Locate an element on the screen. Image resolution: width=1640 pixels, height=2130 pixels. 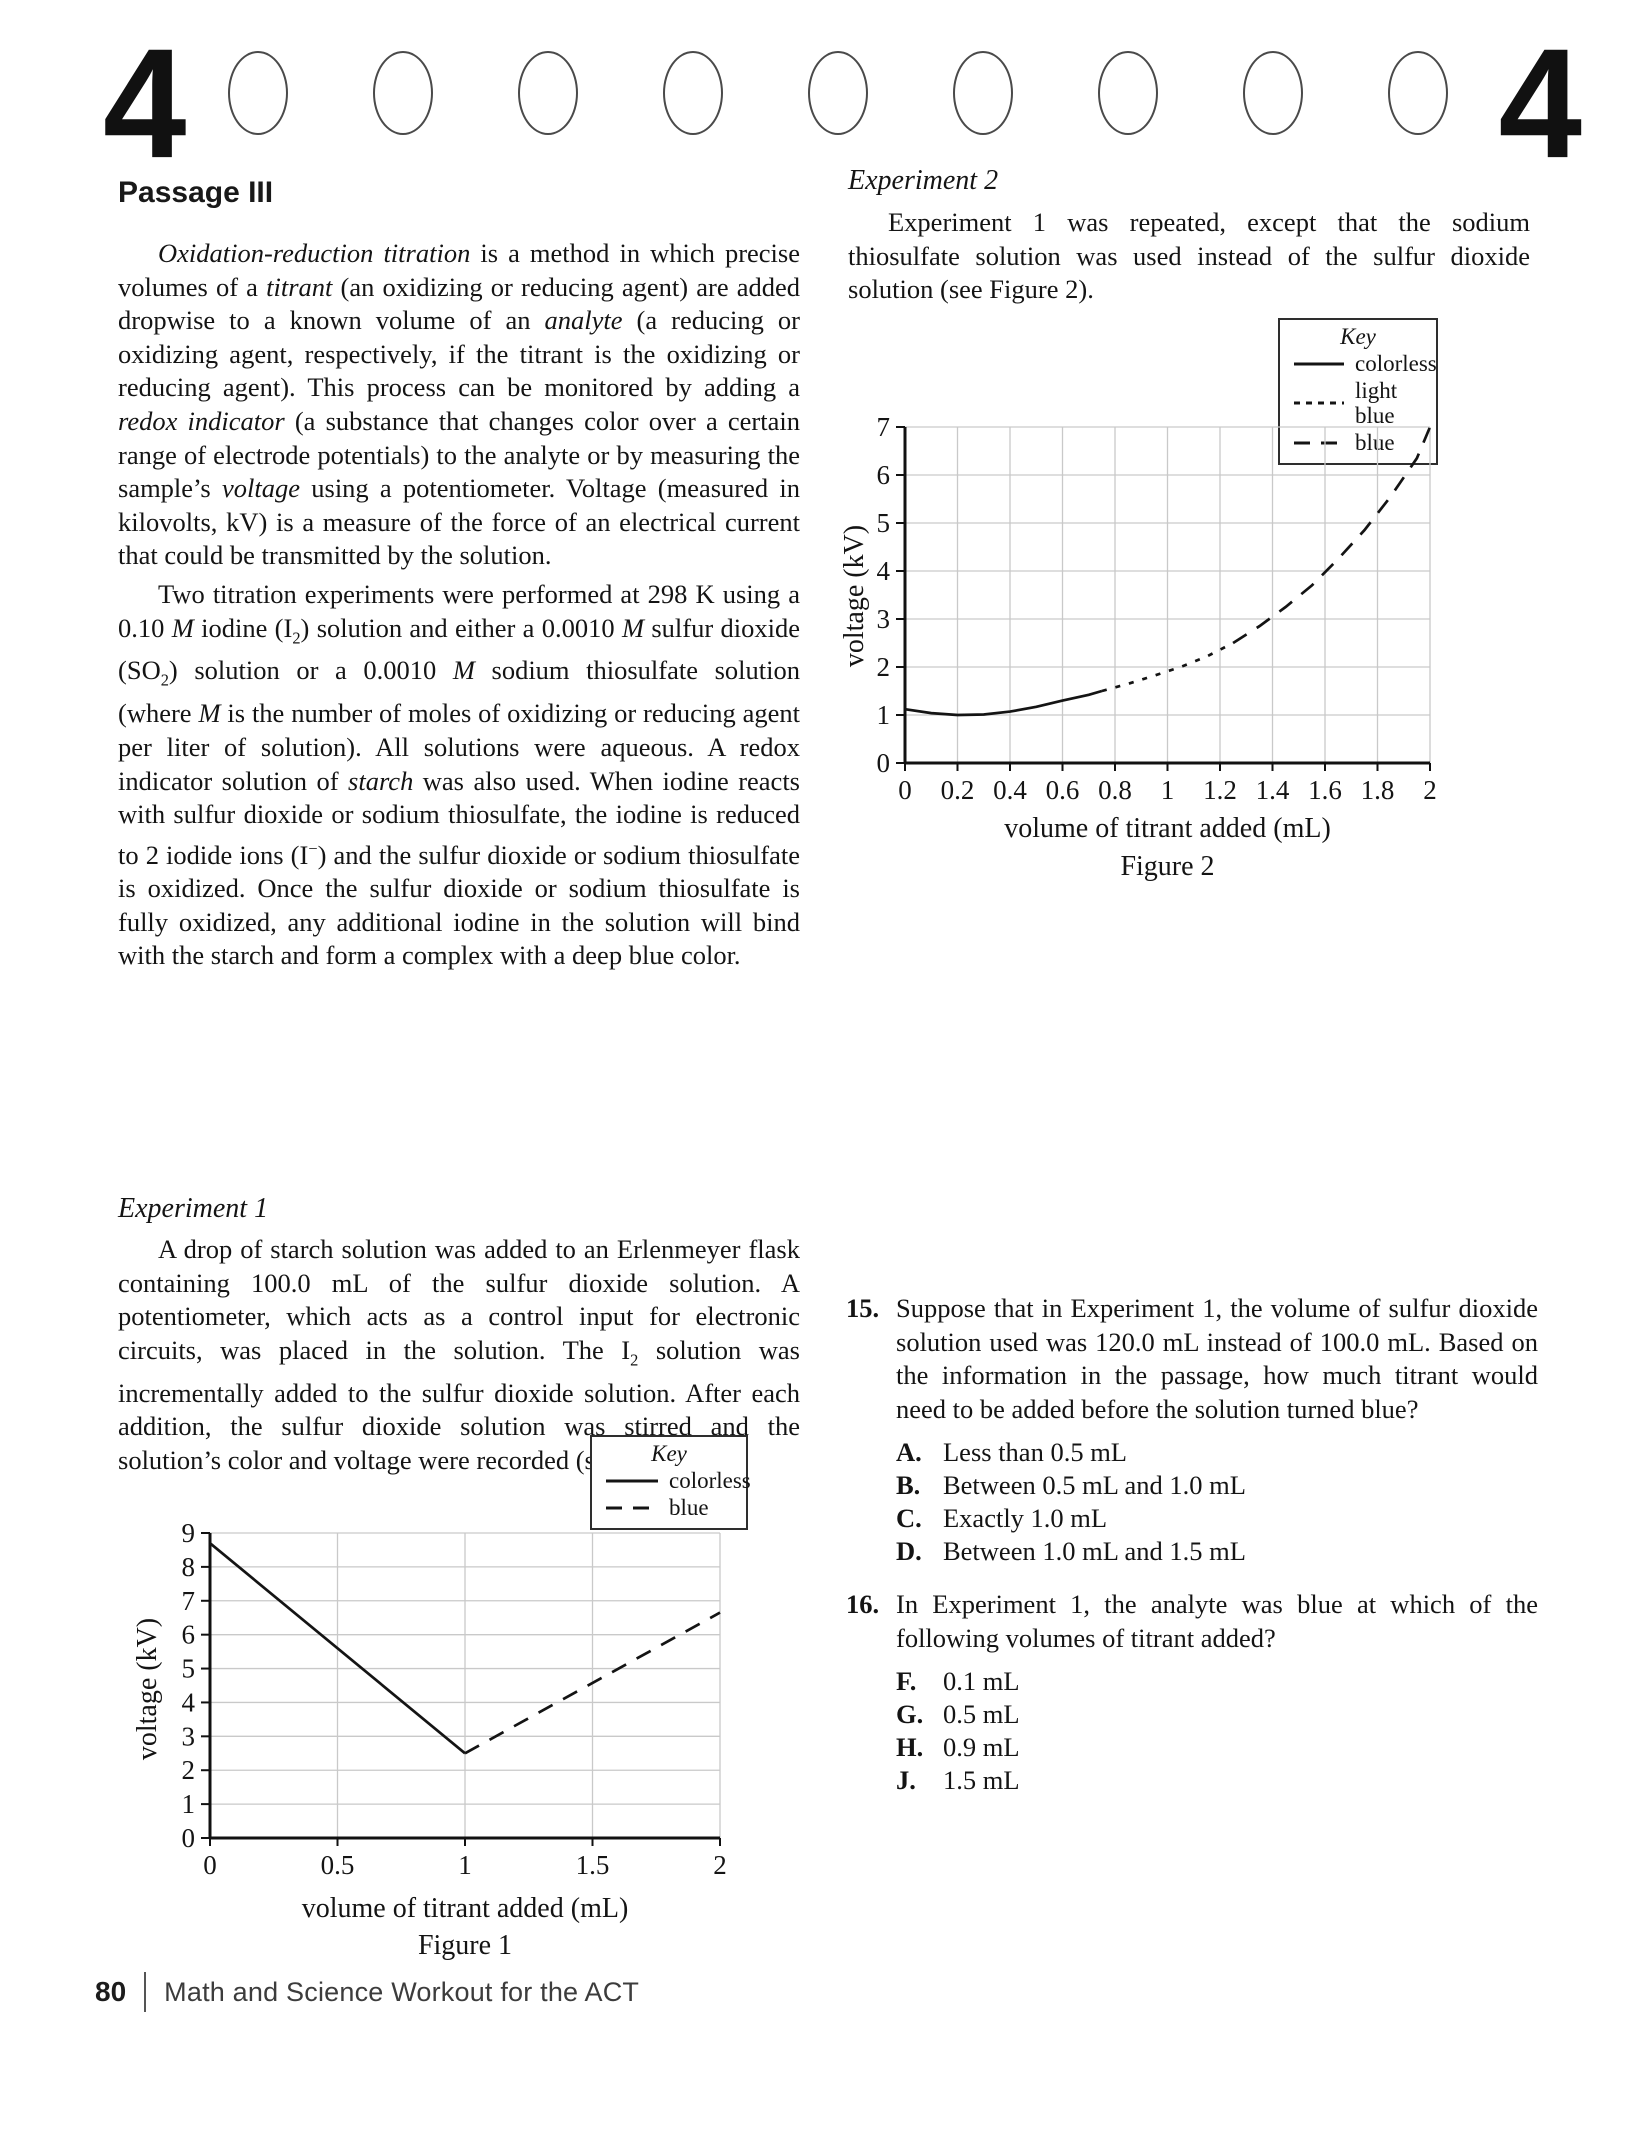
option-text: 0.5 mL is located at coordinates (981, 1713).